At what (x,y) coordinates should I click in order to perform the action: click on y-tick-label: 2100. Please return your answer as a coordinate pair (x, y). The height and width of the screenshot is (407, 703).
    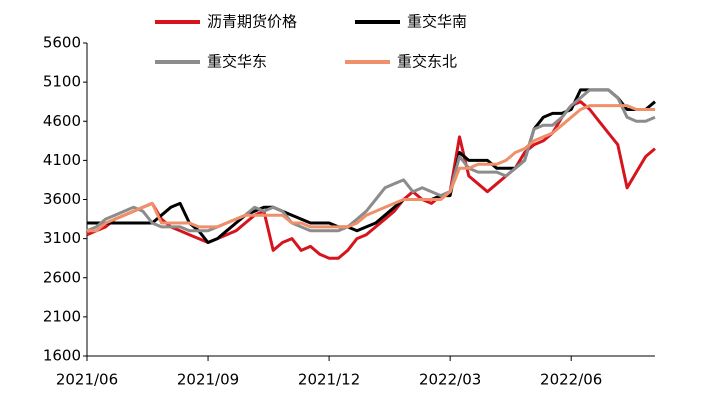
    Looking at the image, I should click on (62, 316).